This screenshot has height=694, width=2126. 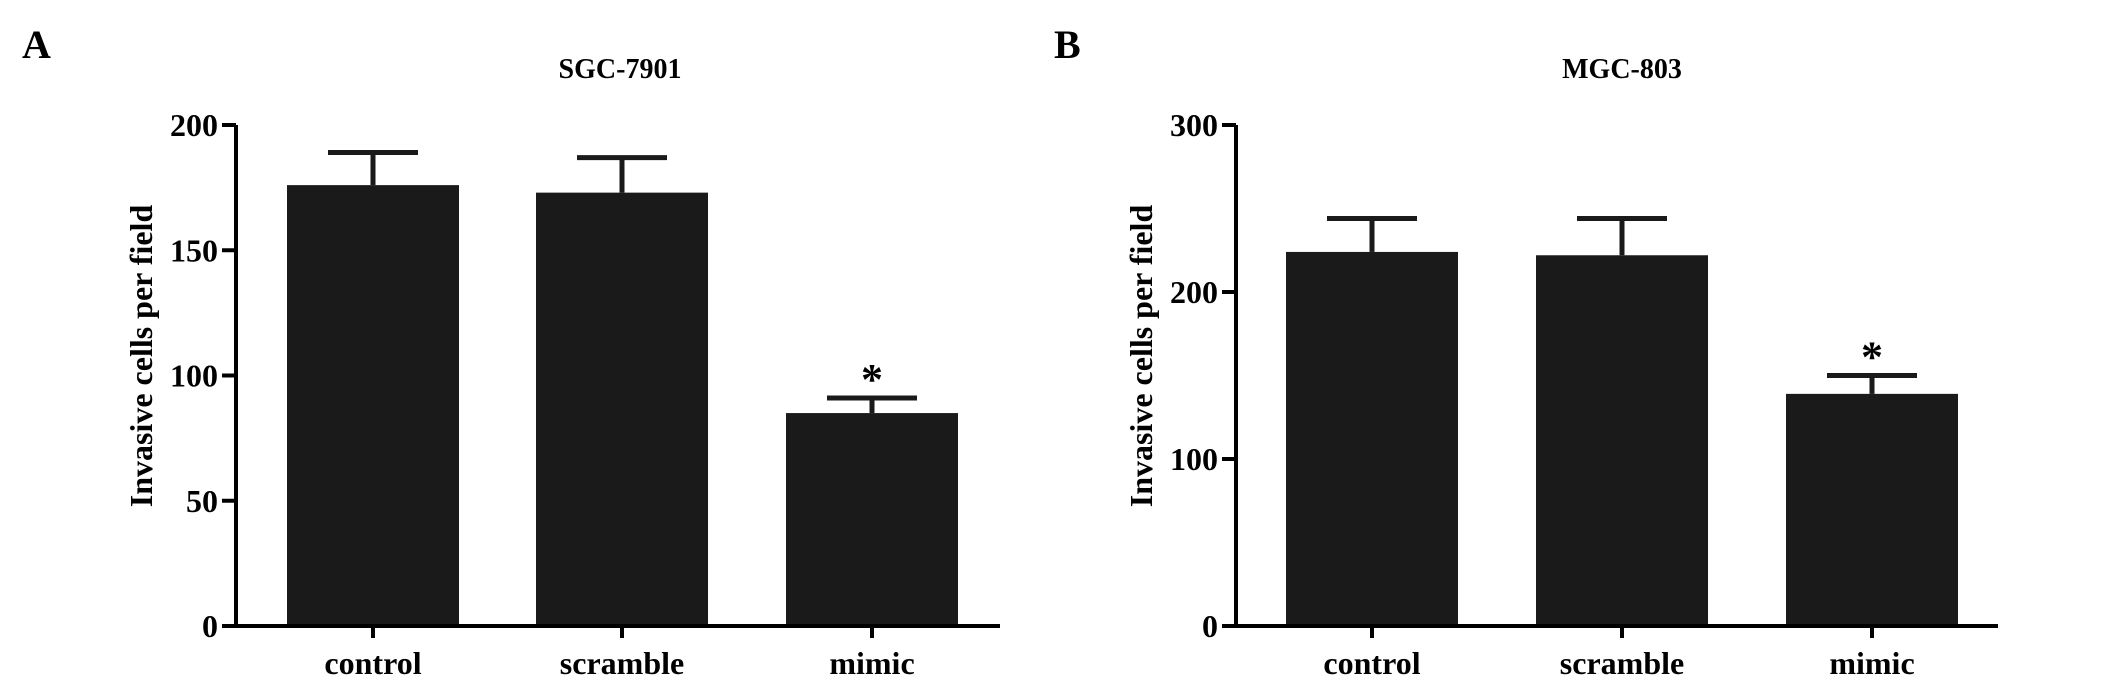 I want to click on y-axis-title-b: Invasive cells per field, so click(x=1141, y=356).